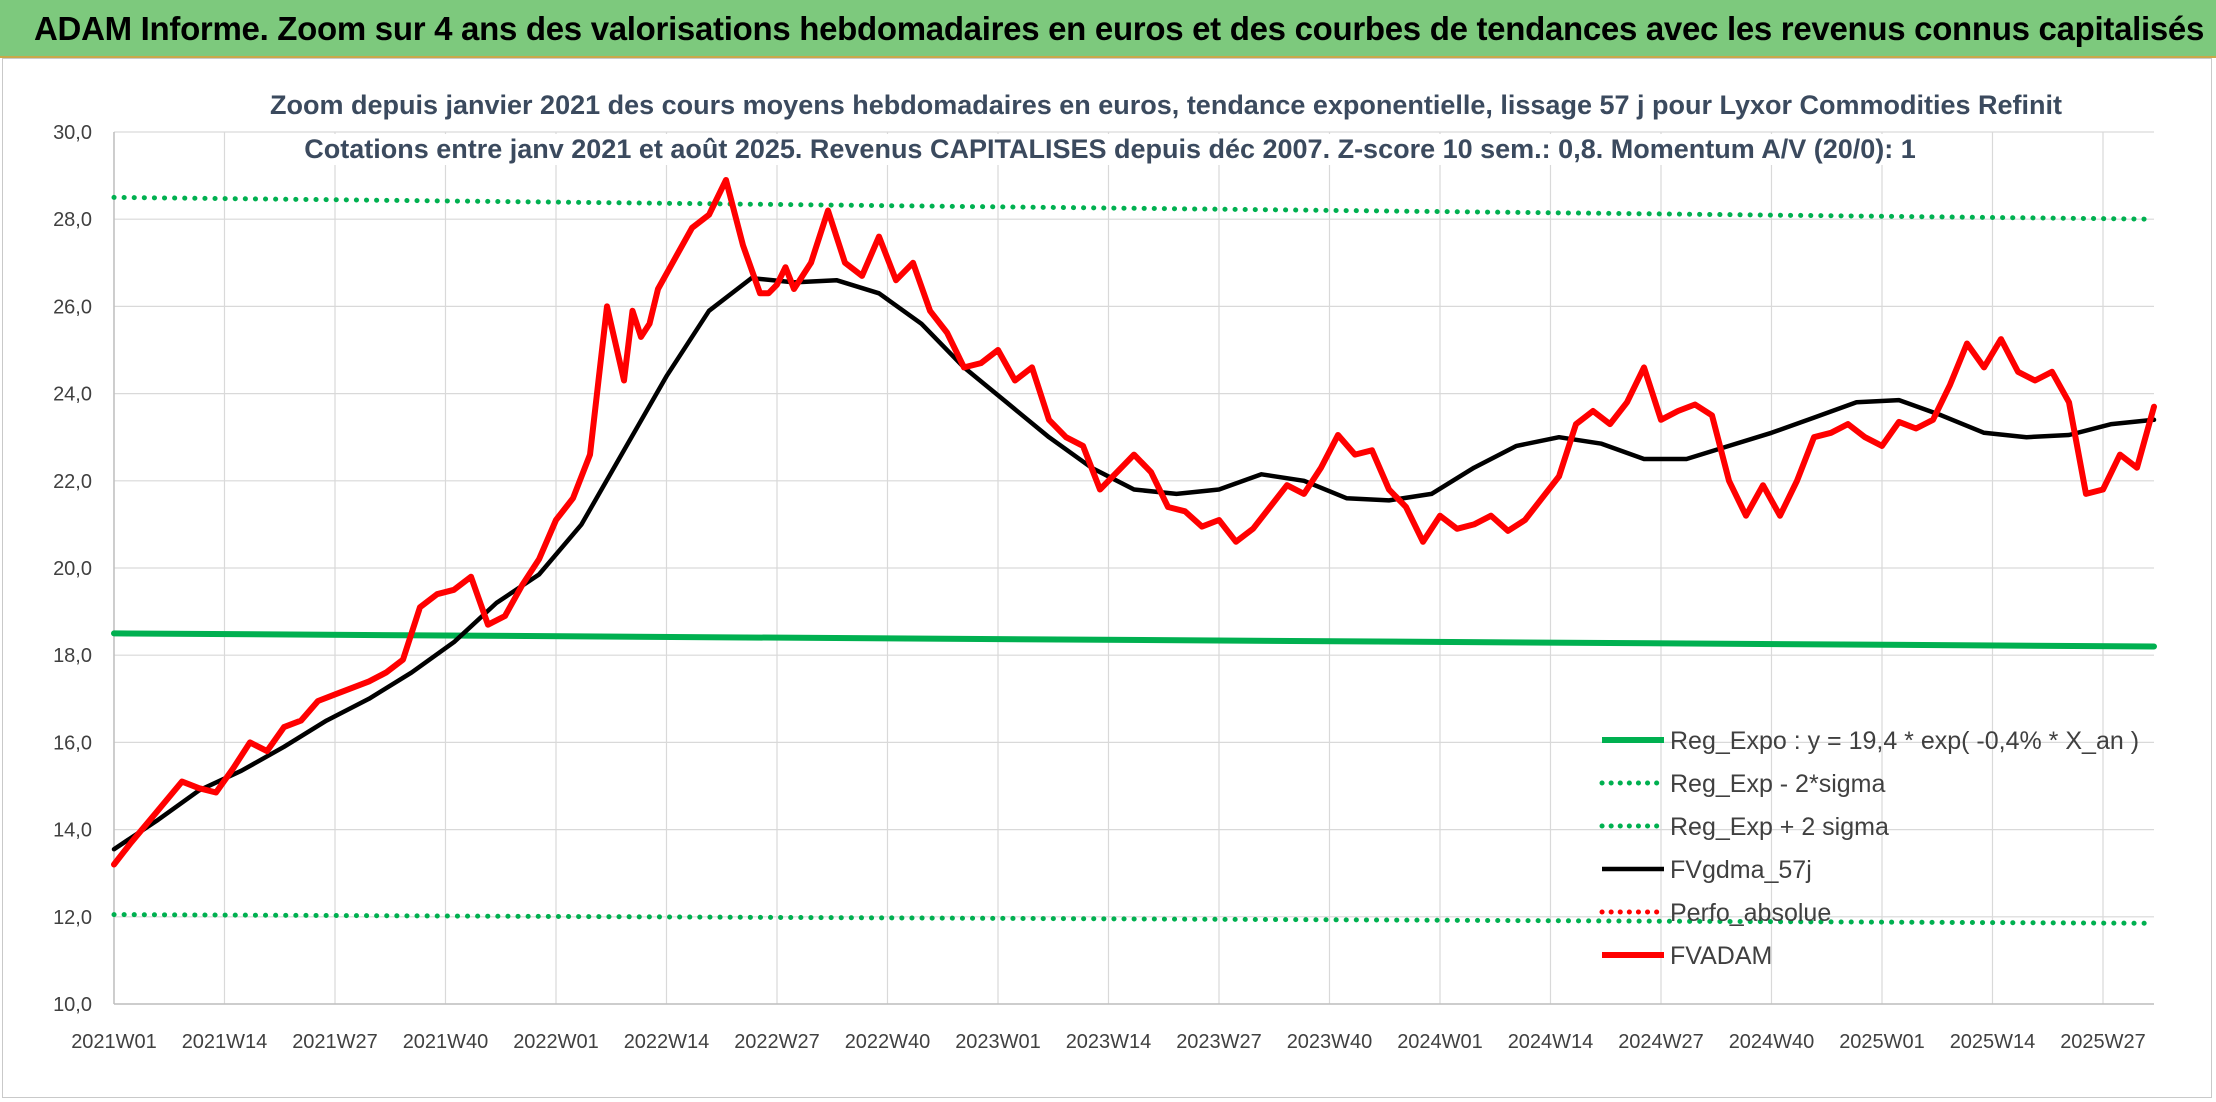 This screenshot has height=1102, width=2216. What do you see at coordinates (72, 656) in the screenshot?
I see `y-tick-label: 18,0` at bounding box center [72, 656].